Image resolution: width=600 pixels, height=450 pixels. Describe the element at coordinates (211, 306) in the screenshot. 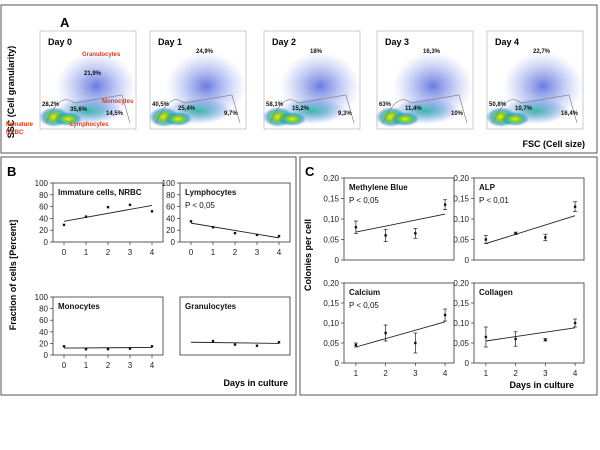

I see `chart-title: Granulocytes` at that location.